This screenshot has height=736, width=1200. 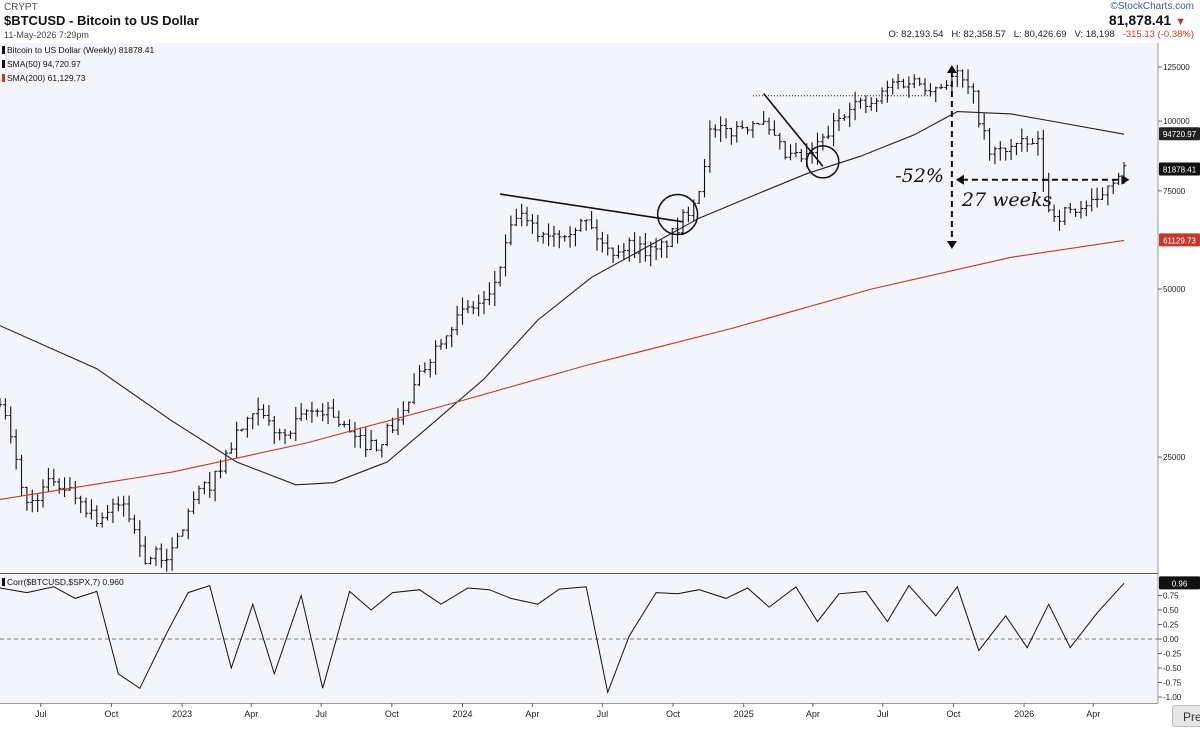 I want to click on y-tick-label: 75000, so click(x=1174, y=191).